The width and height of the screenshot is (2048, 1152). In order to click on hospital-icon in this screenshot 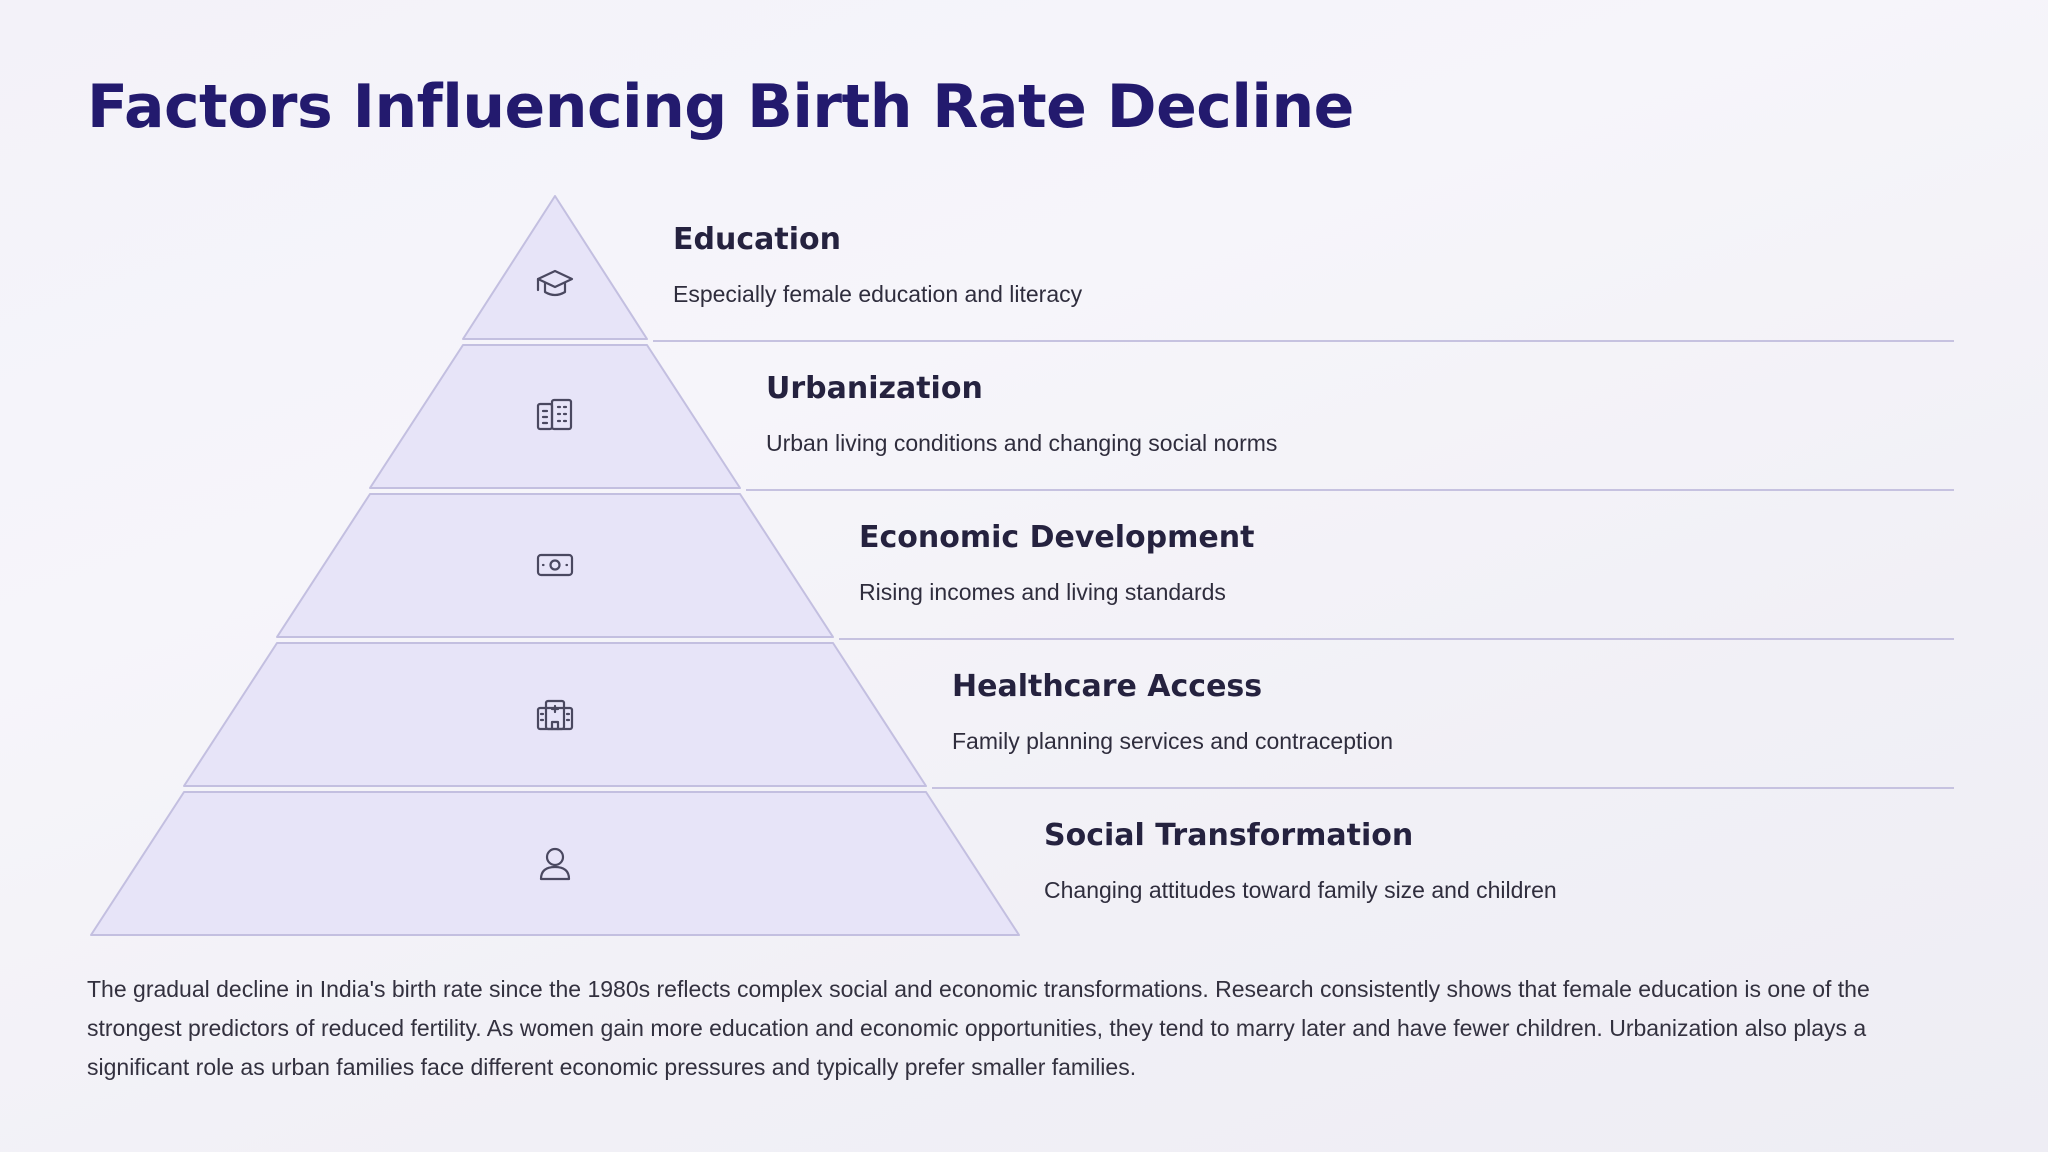, I will do `click(555, 715)`.